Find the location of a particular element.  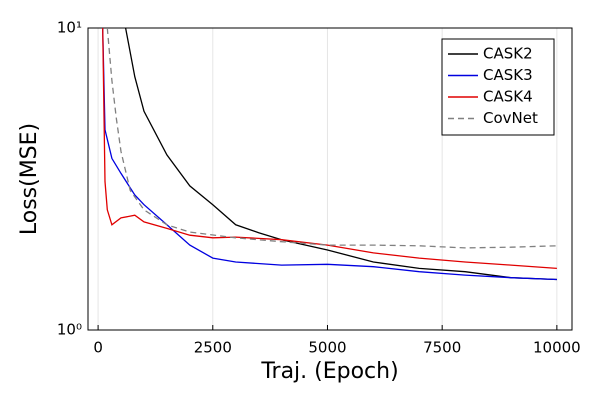

x-tick-label: 7500 is located at coordinates (442, 348).